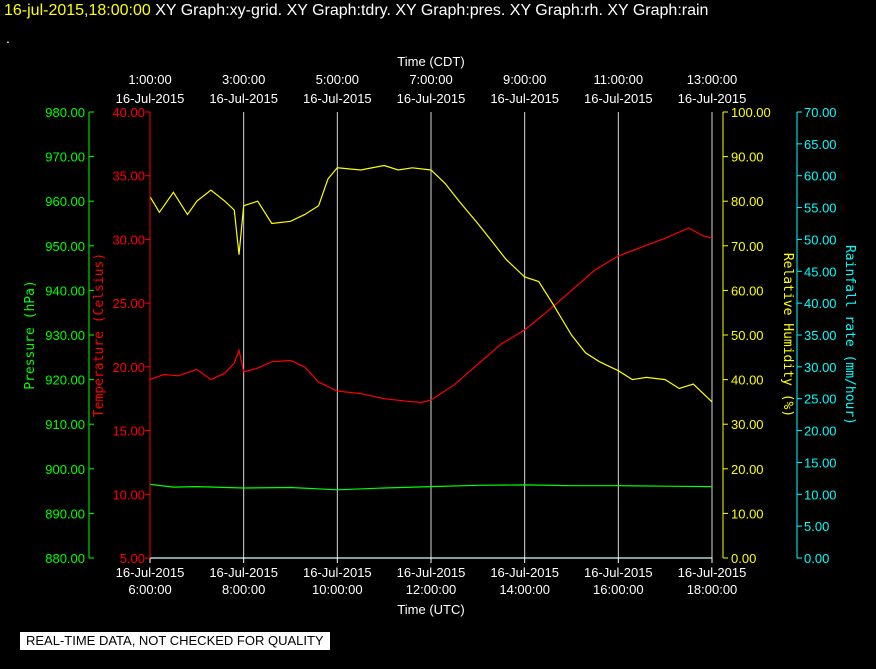  Describe the element at coordinates (820, 208) in the screenshot. I see `rain-axis-tick-label: 55.00` at that location.